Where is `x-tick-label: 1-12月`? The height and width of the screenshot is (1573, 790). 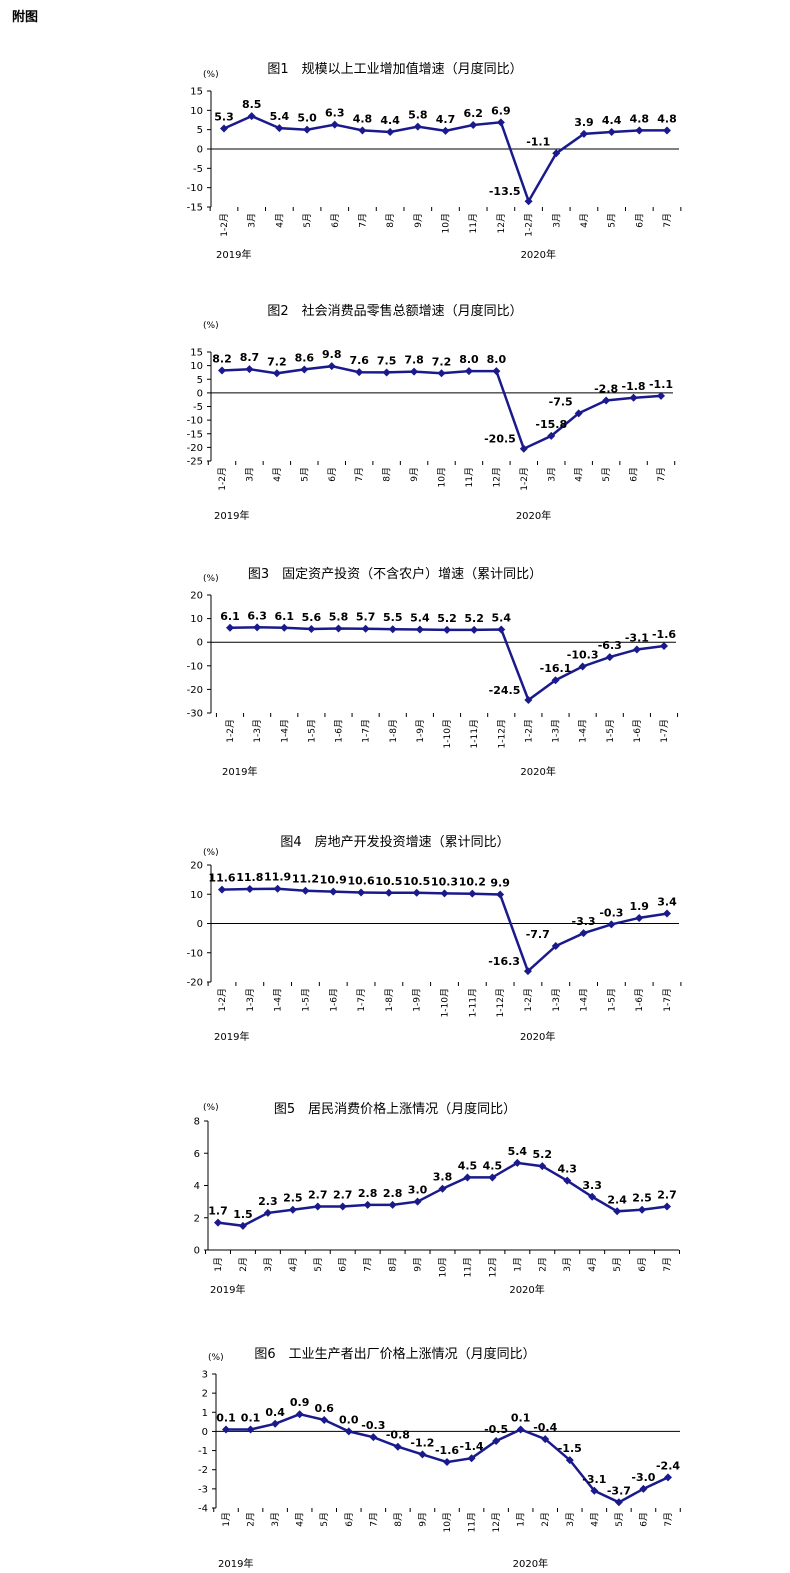 x-tick-label: 1-12月 is located at coordinates (500, 1002).